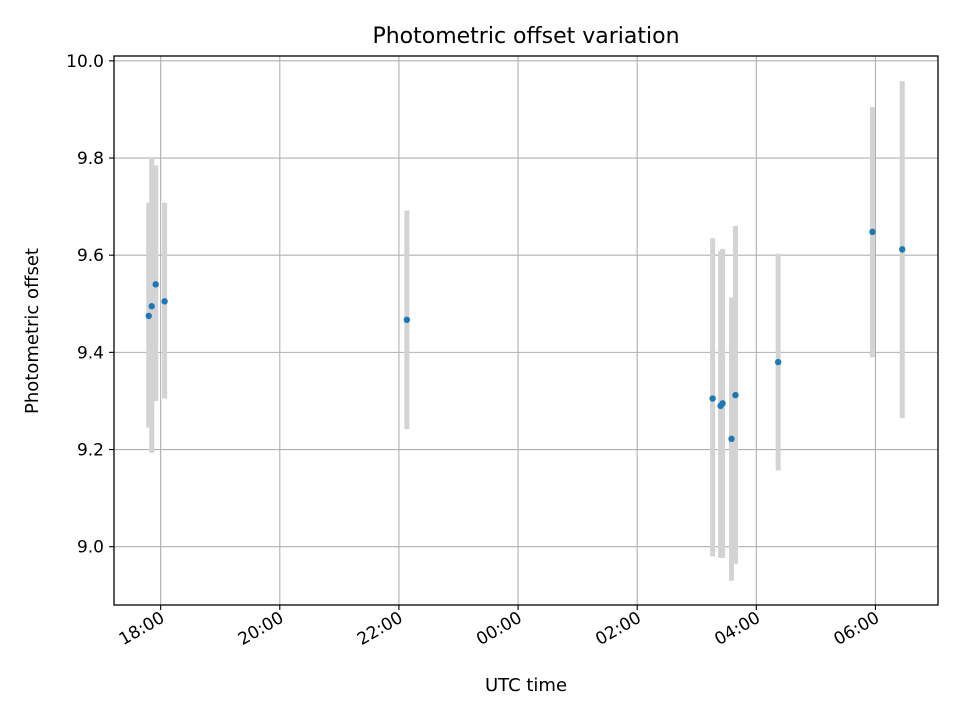 The height and width of the screenshot is (720, 960). What do you see at coordinates (90, 548) in the screenshot?
I see `y-tick-label: 9.0` at bounding box center [90, 548].